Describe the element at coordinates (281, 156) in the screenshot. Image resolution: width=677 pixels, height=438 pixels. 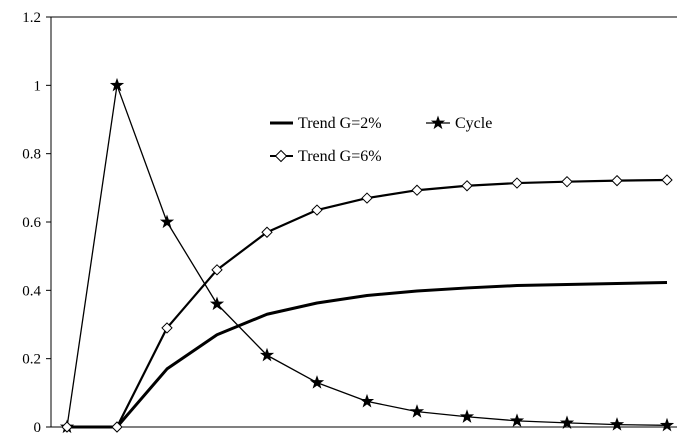
I see `legend-diamond-icon` at that location.